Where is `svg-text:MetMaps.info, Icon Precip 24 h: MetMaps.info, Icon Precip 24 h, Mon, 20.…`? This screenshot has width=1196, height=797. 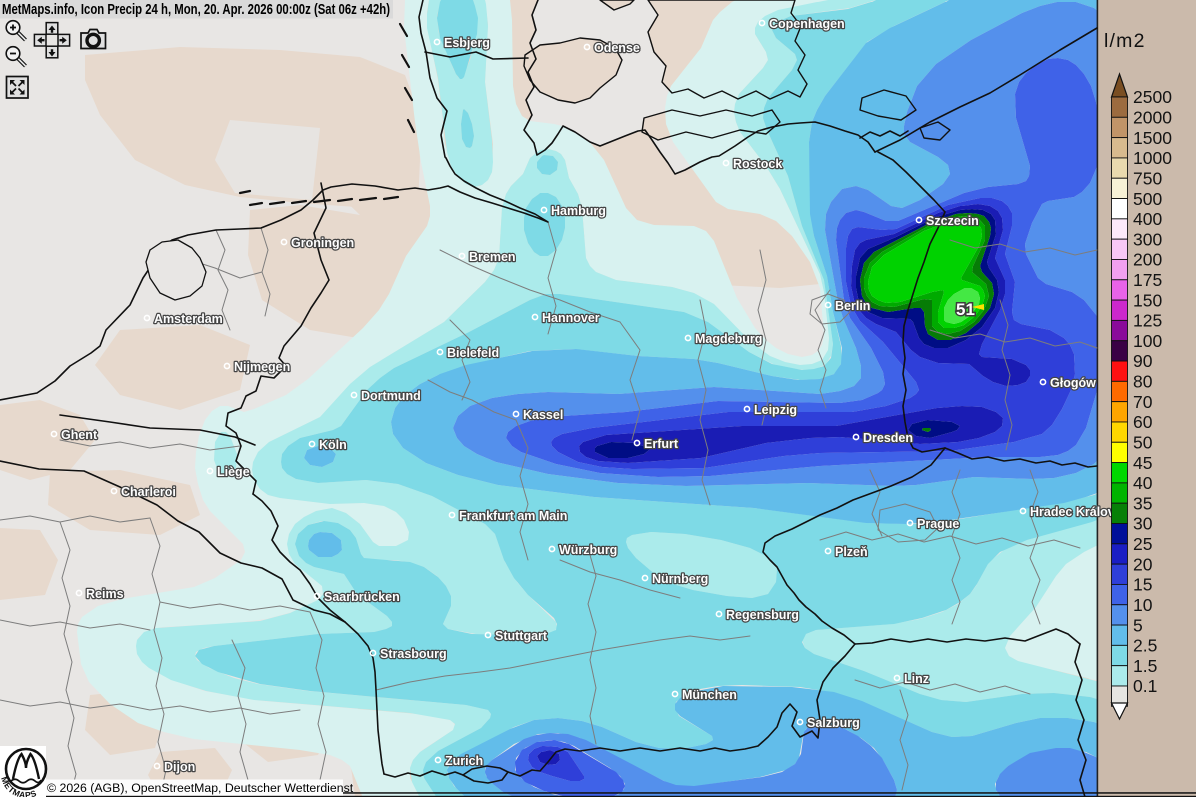
svg-text:MetMaps.info, Icon Precip 24 h: MetMaps.info, Icon Precip 24 h, Mon, 20.… is located at coordinates (196, 10).